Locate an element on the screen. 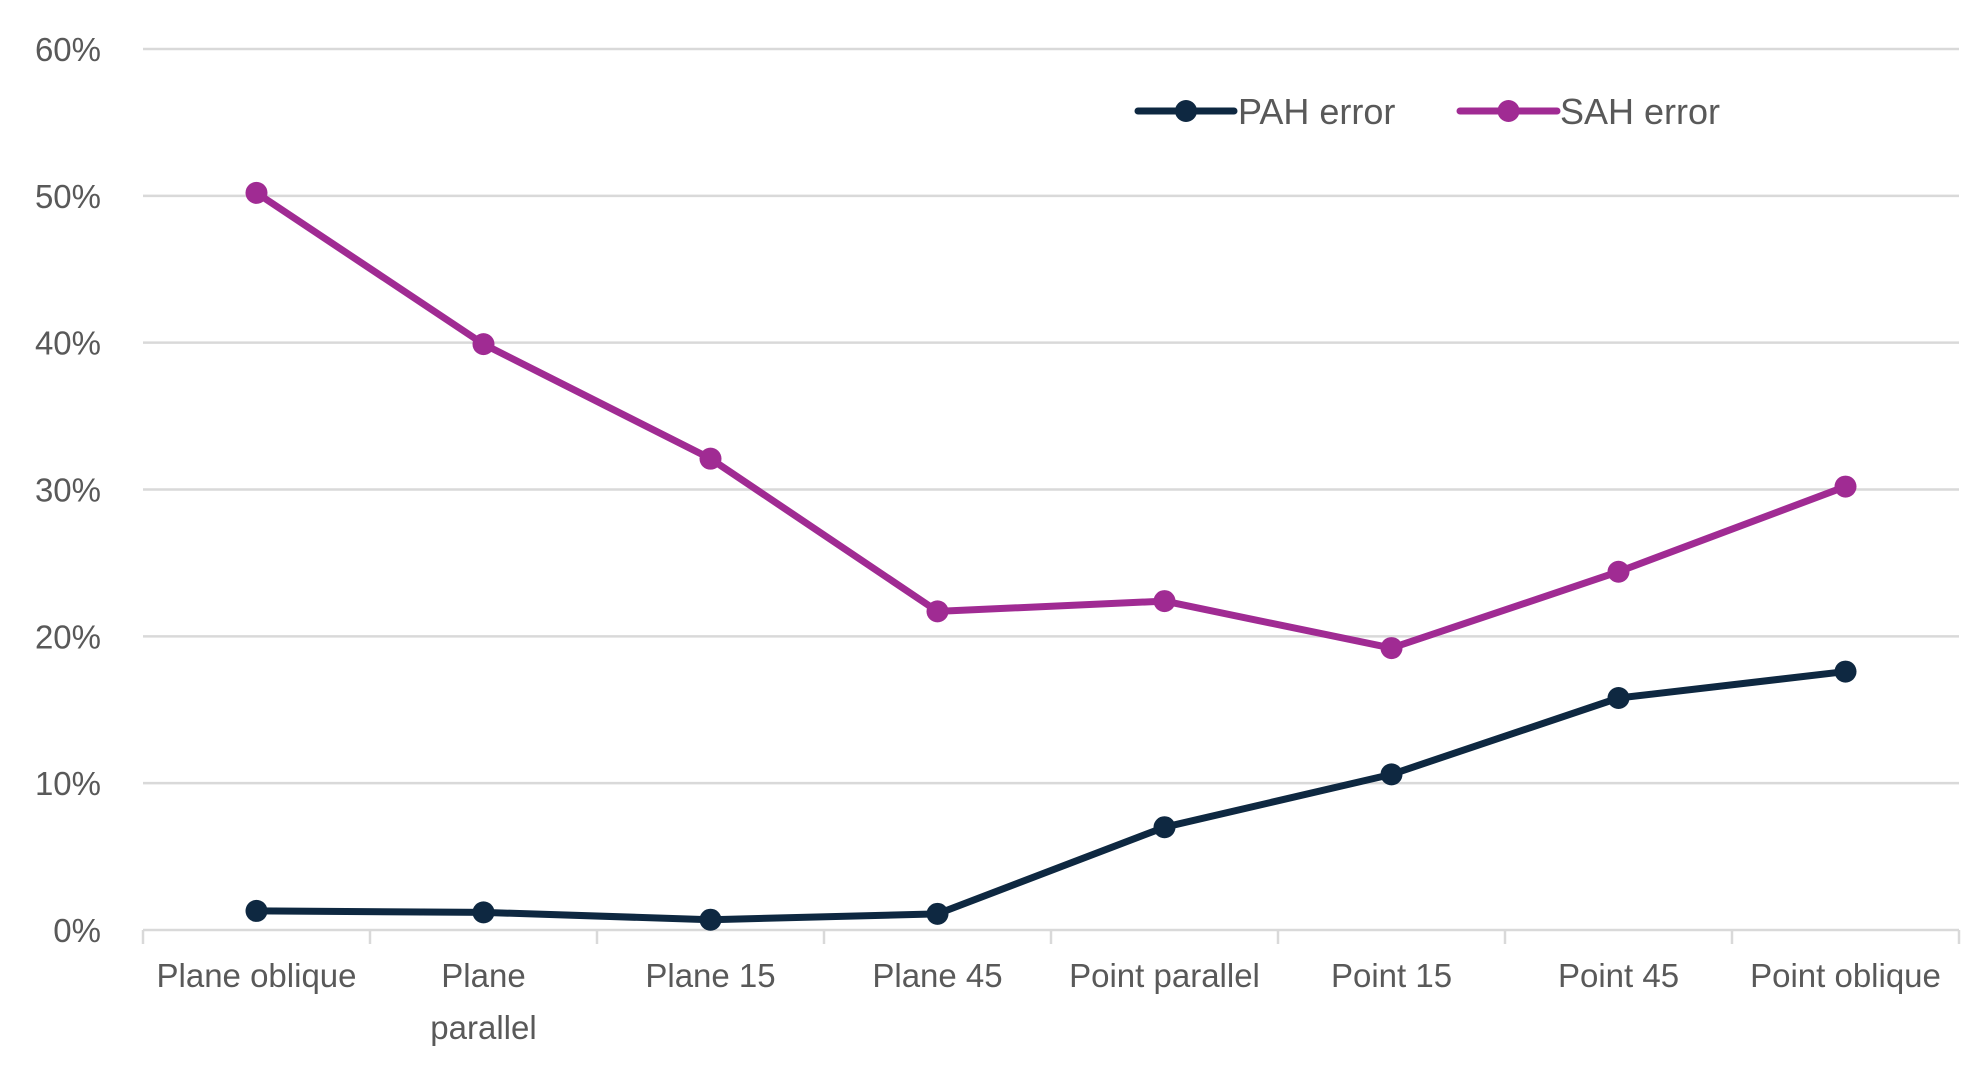  x-tick-label: Point parallel is located at coordinates (1164, 975).